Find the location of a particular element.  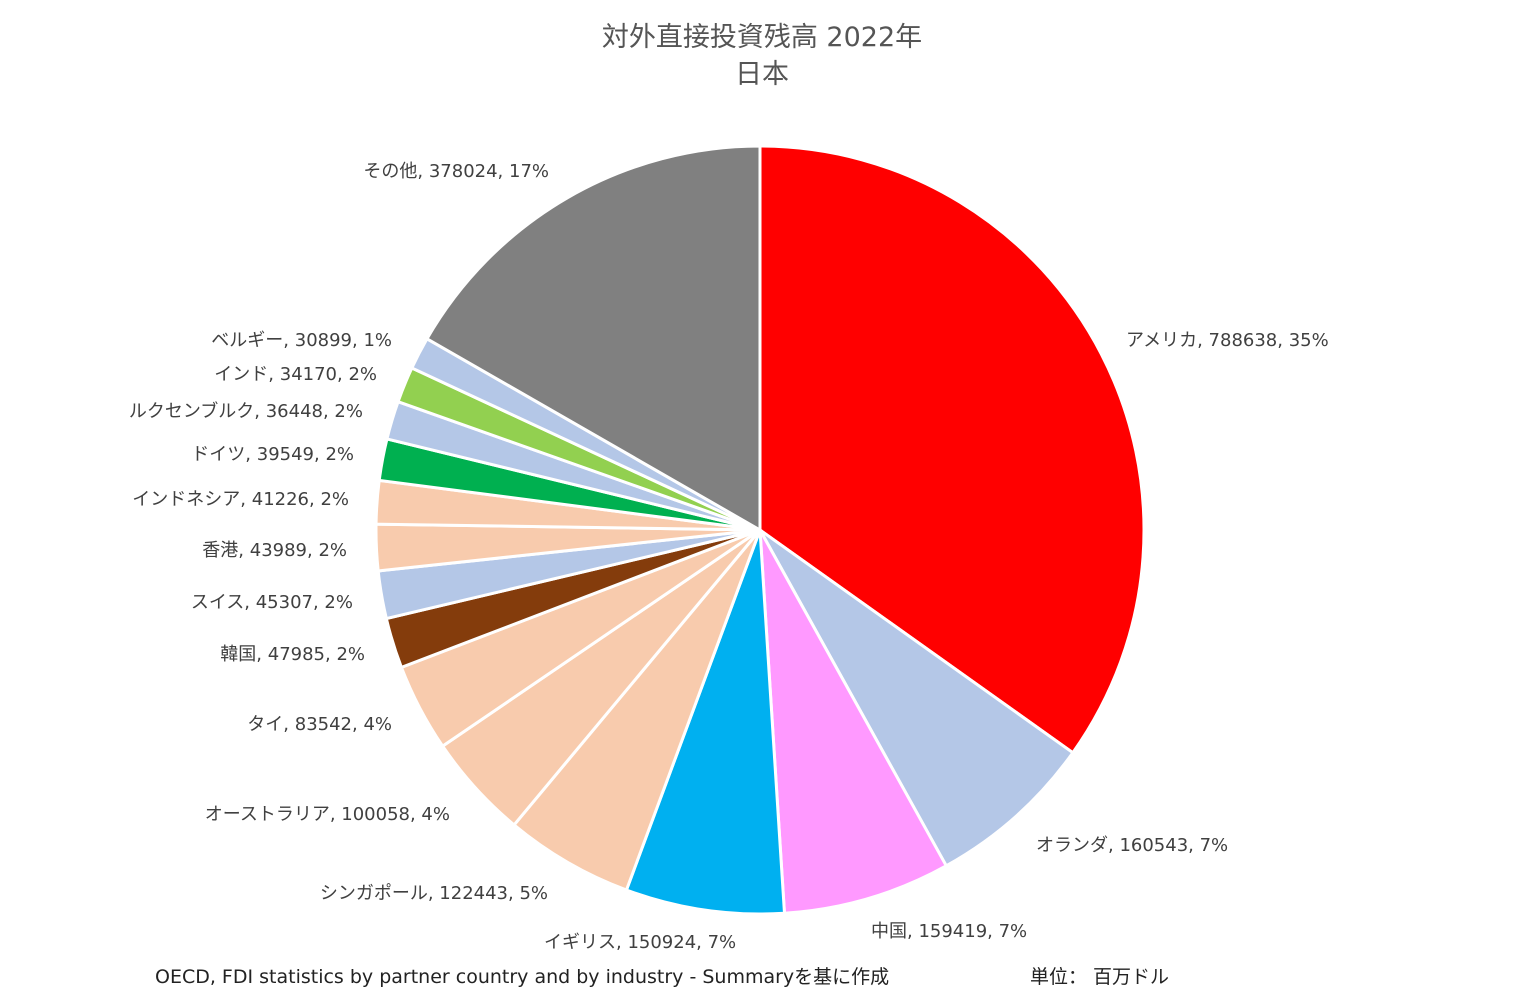

slice-data-label: スイス, 45307, 2% is located at coordinates (272, 602).